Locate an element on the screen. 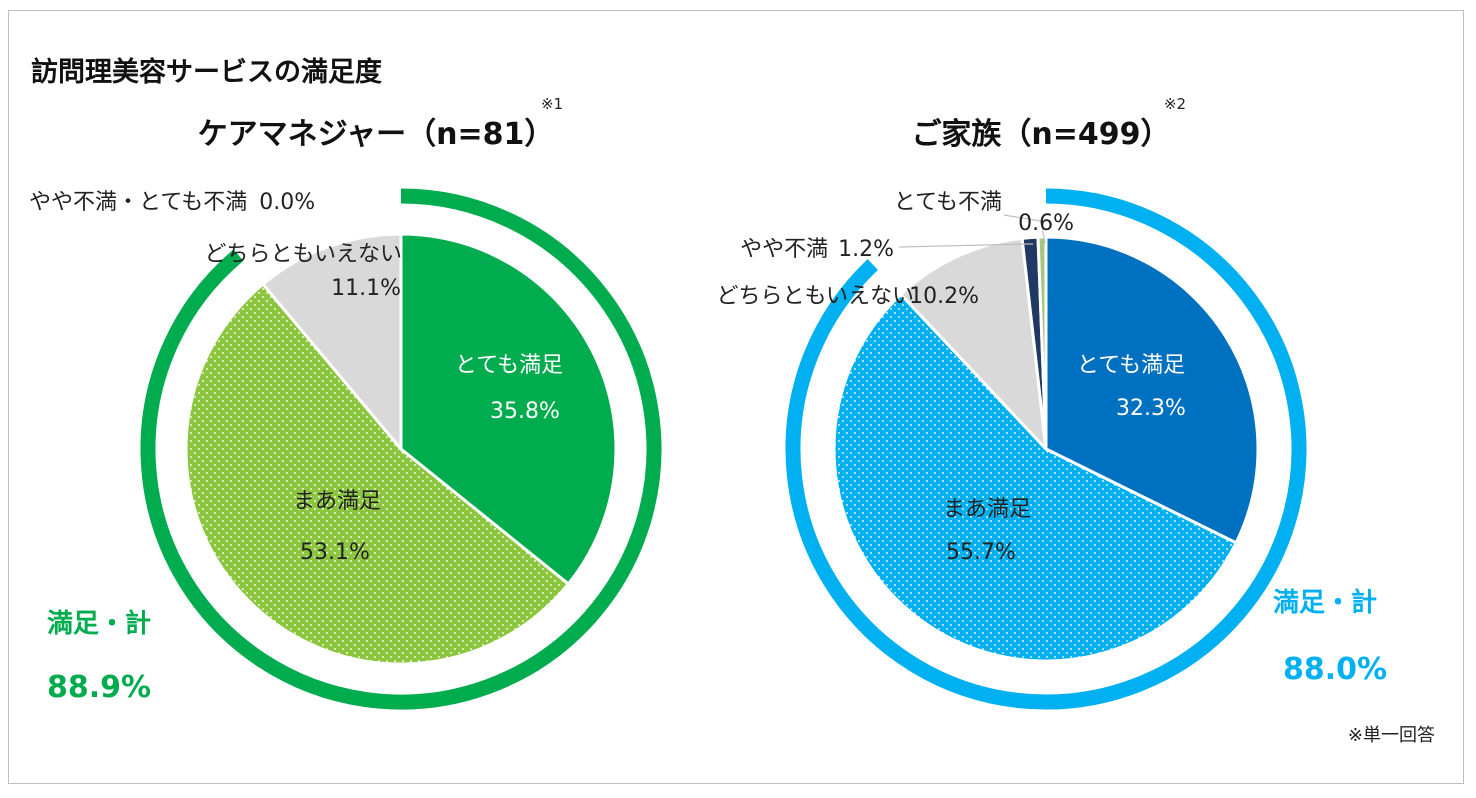  right-label-neutral-name: どちらともいえない is located at coordinates (815, 296).